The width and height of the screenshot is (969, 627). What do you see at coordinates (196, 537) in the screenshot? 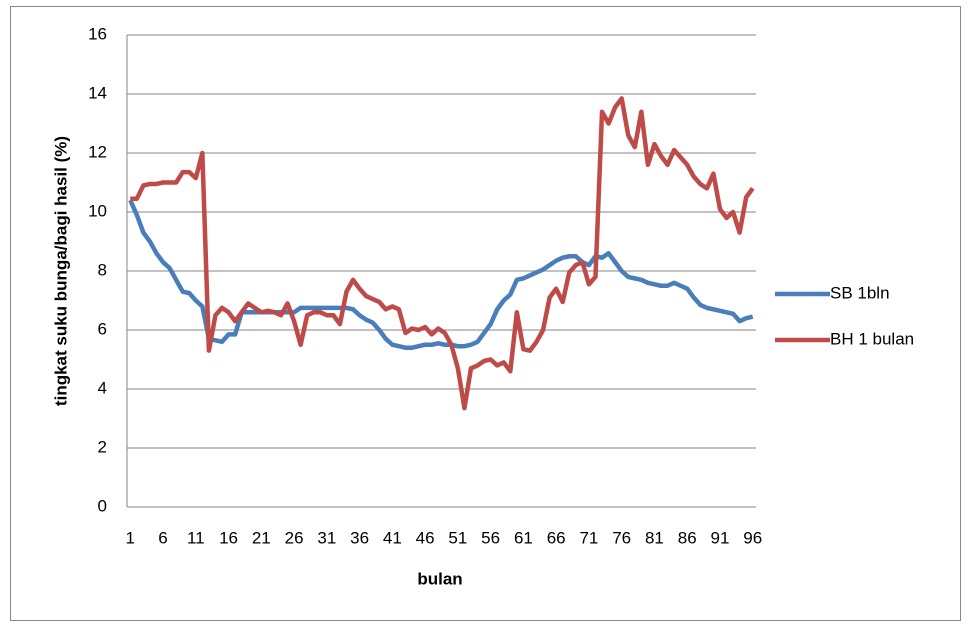
I see `x-tick-label: 11` at bounding box center [196, 537].